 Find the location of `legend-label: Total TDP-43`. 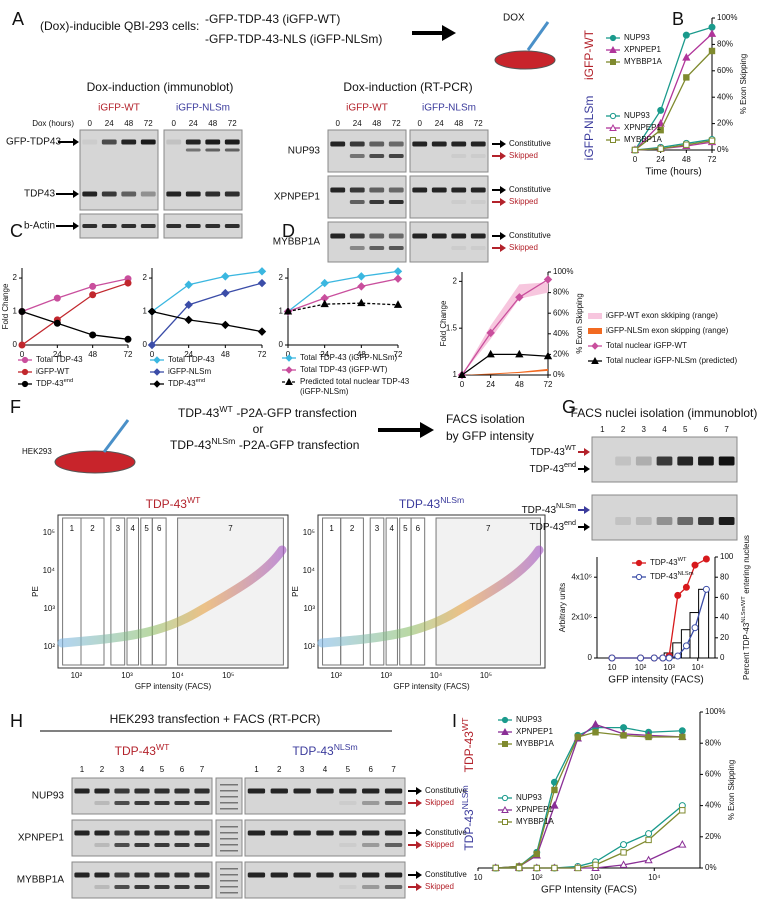

legend-label: Total TDP-43 is located at coordinates (59, 359).